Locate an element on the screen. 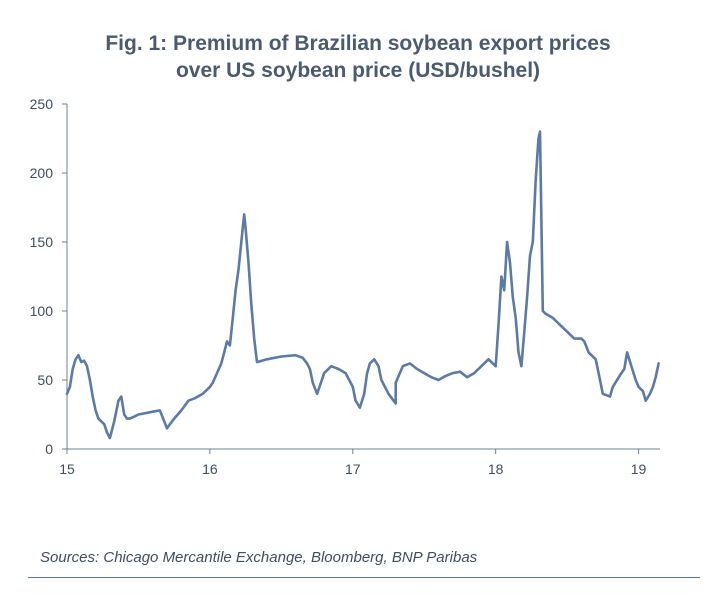 The height and width of the screenshot is (596, 716). bottom-divider is located at coordinates (364, 577).